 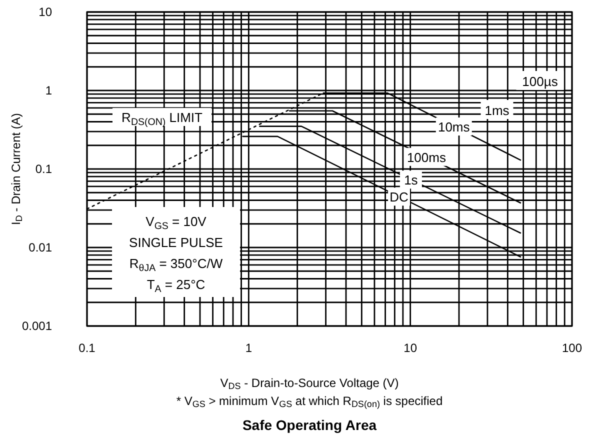 I want to click on y-tick-label: 0.01, so click(x=40, y=247).